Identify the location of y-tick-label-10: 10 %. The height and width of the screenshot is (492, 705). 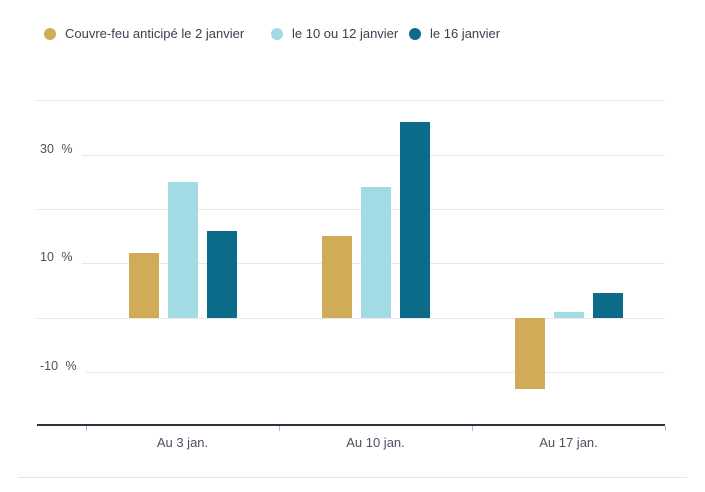
(59, 257).